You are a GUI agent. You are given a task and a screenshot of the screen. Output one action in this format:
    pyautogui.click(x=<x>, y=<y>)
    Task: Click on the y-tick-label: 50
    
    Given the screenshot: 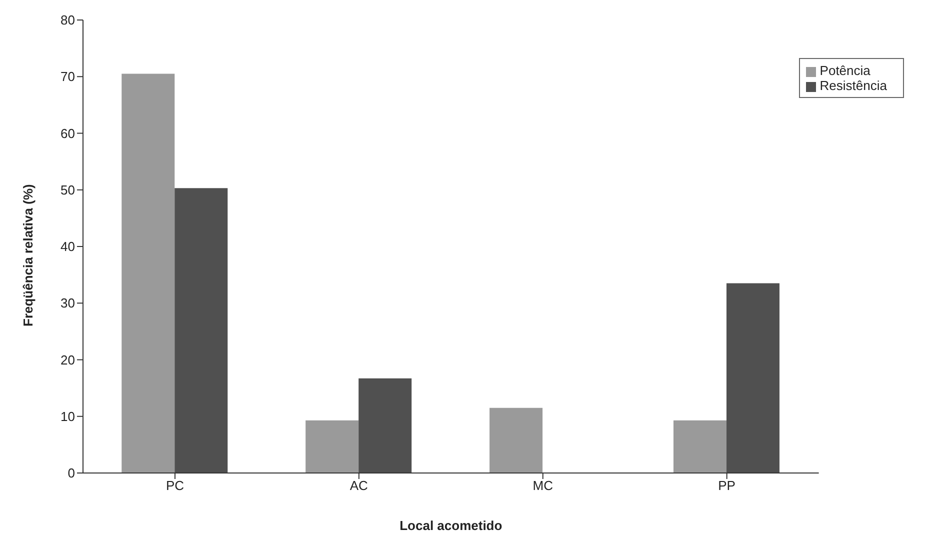 What is the action you would take?
    pyautogui.click(x=67, y=190)
    